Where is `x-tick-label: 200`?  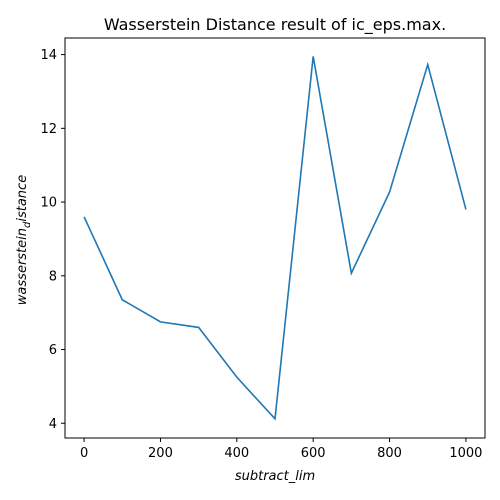 x-tick-label: 200 is located at coordinates (160, 453).